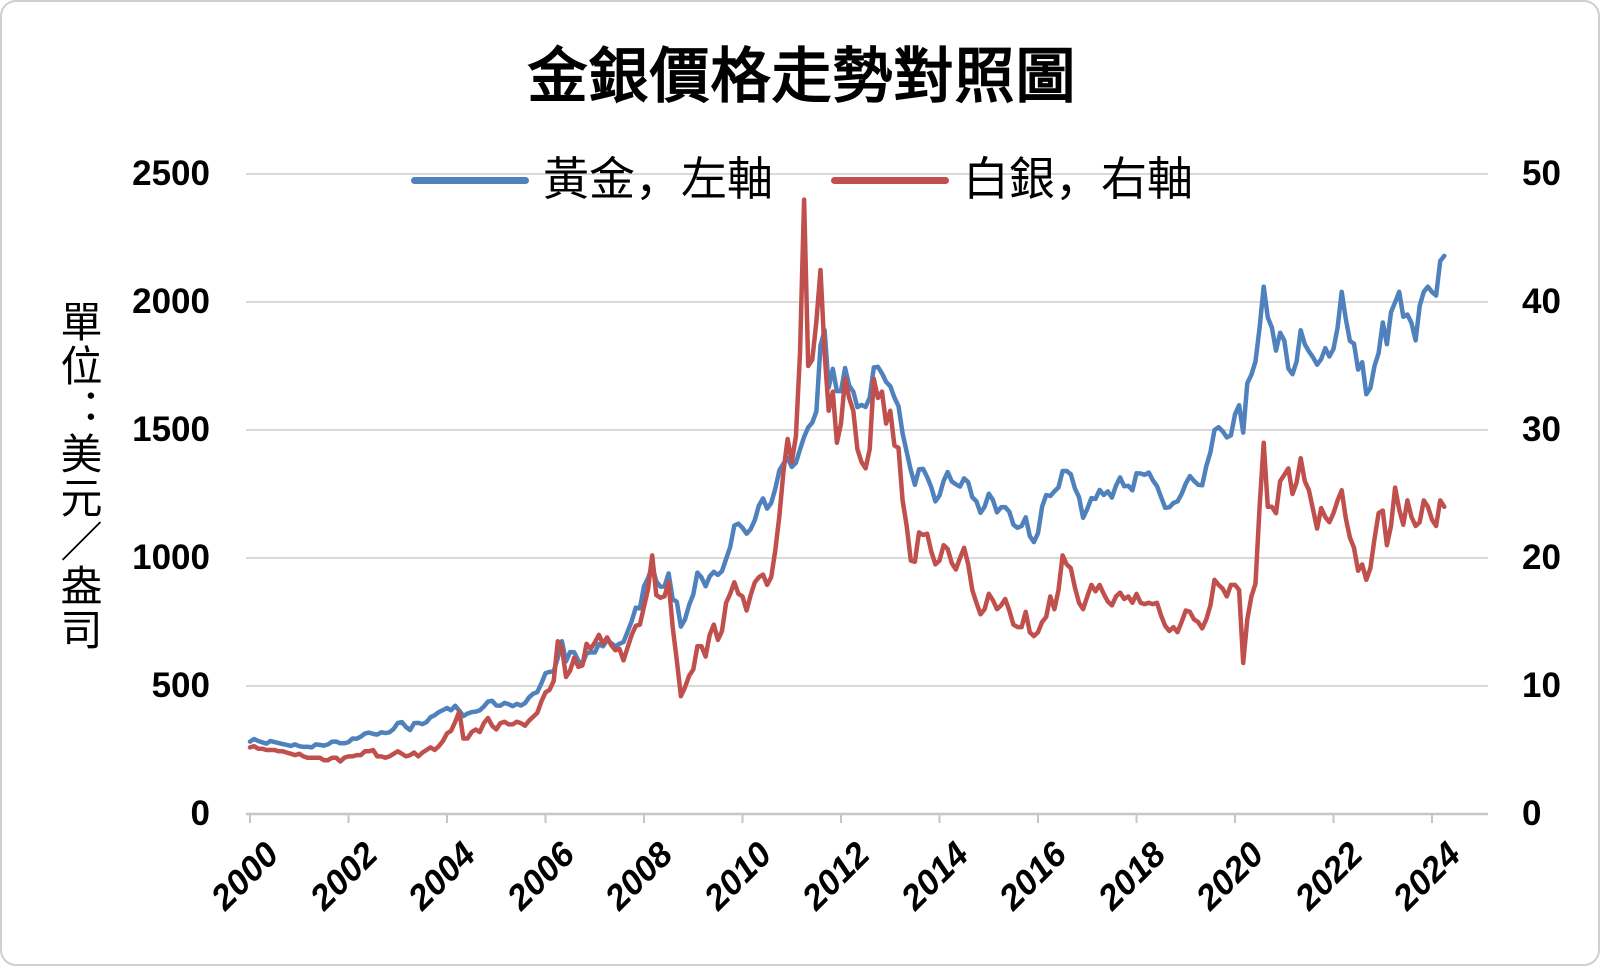 The image size is (1600, 966). I want to click on left-tick-label-500: 500, so click(180, 685).